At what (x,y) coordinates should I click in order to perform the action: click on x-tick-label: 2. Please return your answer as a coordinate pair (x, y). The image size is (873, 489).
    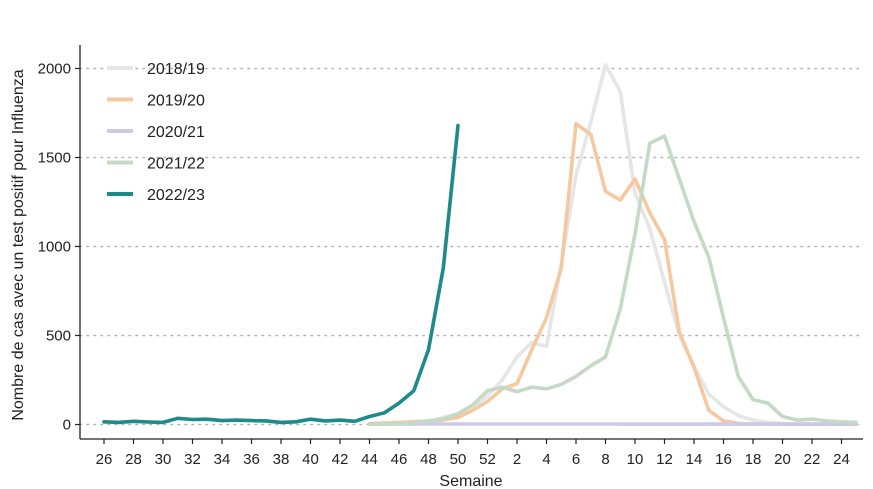
    Looking at the image, I should click on (517, 459).